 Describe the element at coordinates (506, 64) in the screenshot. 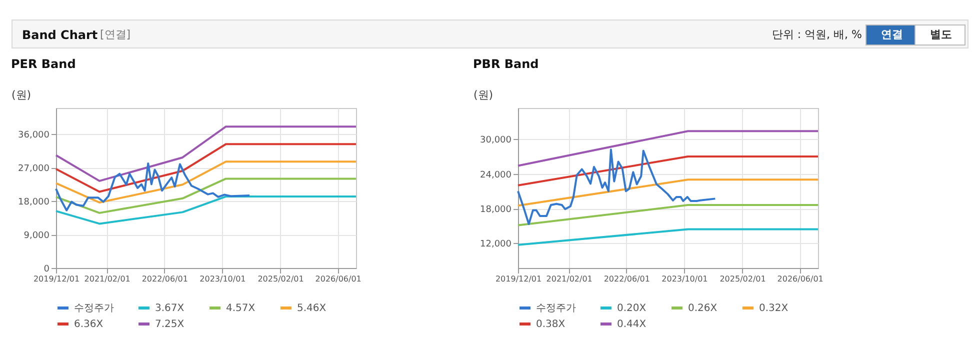

I see `chart-title: PBR Band` at that location.